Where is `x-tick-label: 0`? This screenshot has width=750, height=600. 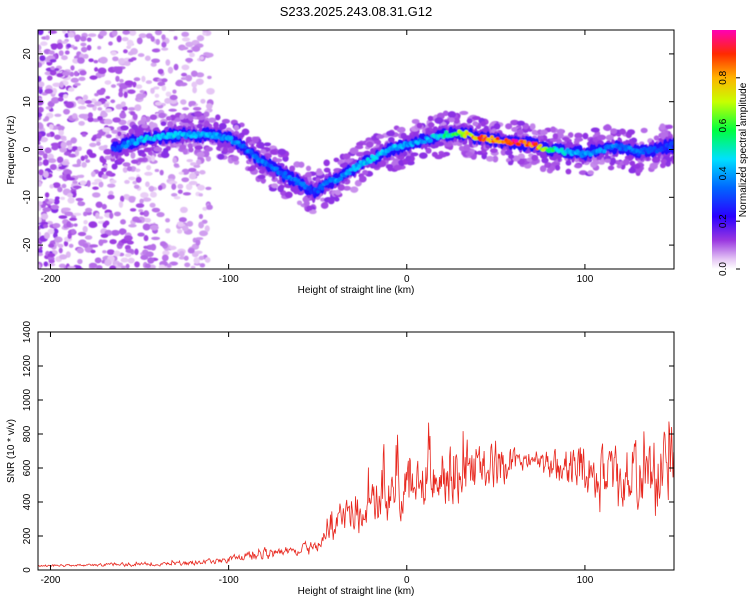
x-tick-label: 0 is located at coordinates (407, 580).